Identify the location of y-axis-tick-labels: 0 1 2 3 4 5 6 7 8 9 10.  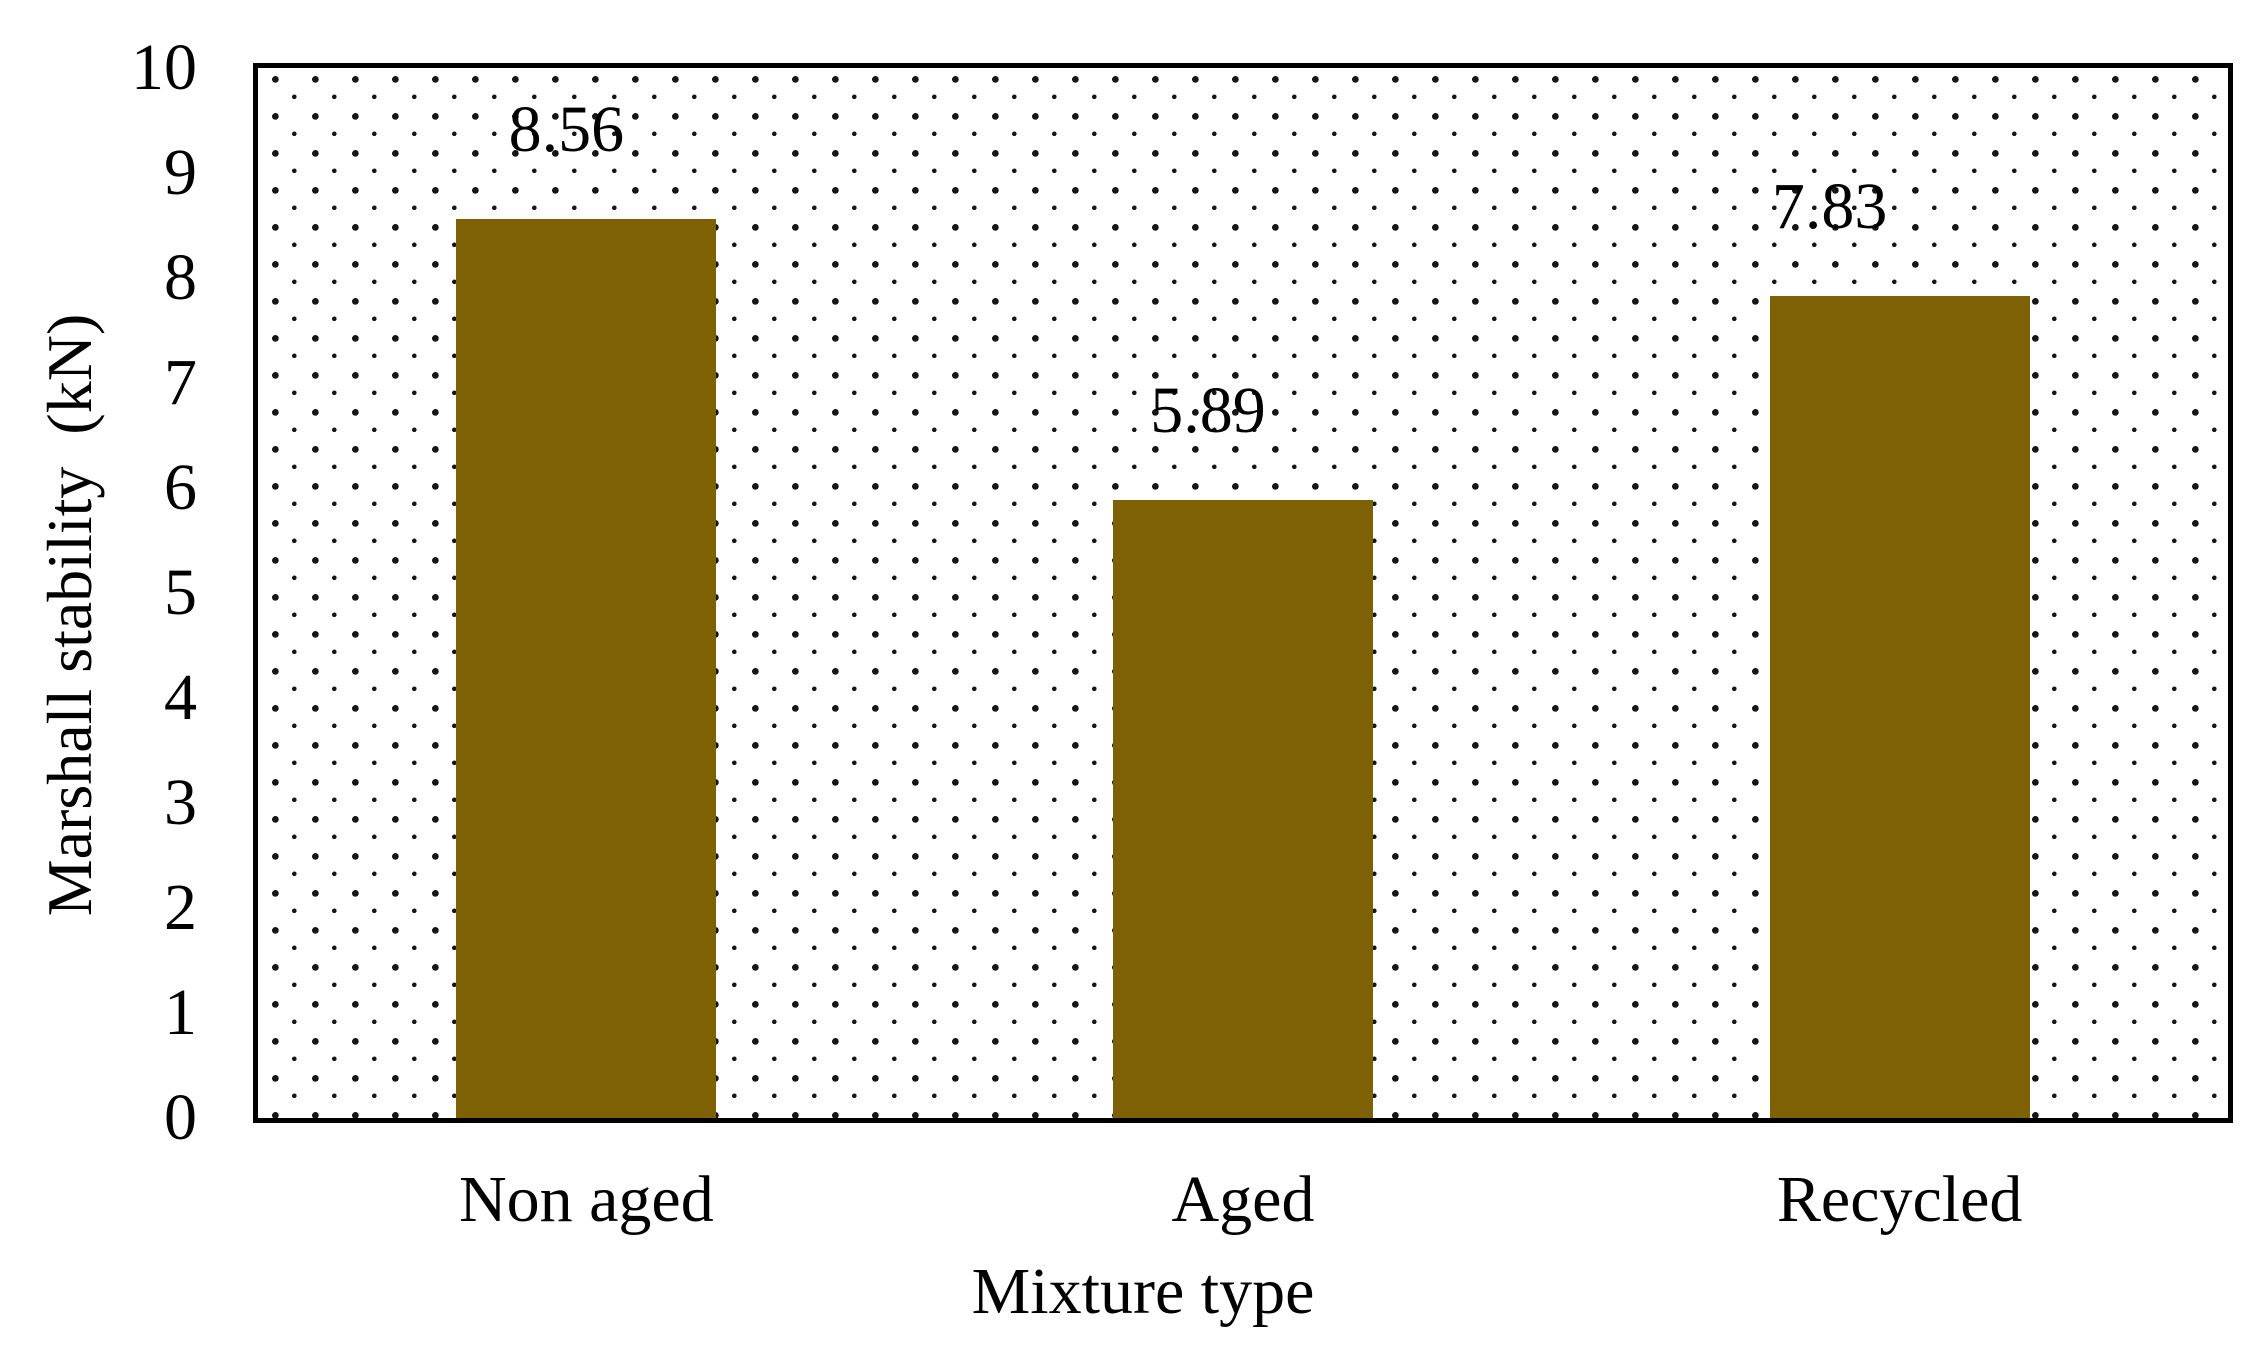
(98, 592).